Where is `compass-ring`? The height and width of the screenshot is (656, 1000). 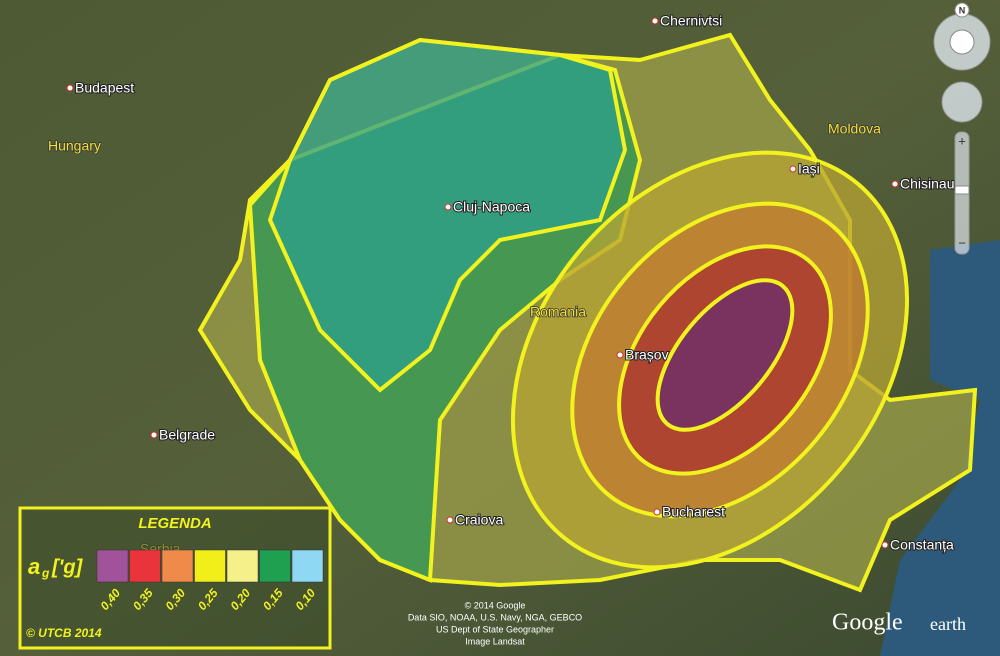 compass-ring is located at coordinates (962, 10).